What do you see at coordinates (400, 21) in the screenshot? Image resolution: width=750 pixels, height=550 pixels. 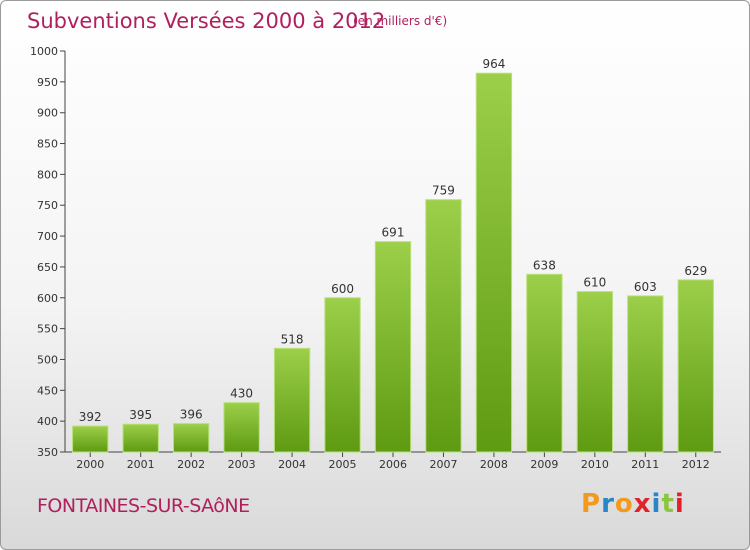 I see `chart-subtitle: (en milliers d'€)` at bounding box center [400, 21].